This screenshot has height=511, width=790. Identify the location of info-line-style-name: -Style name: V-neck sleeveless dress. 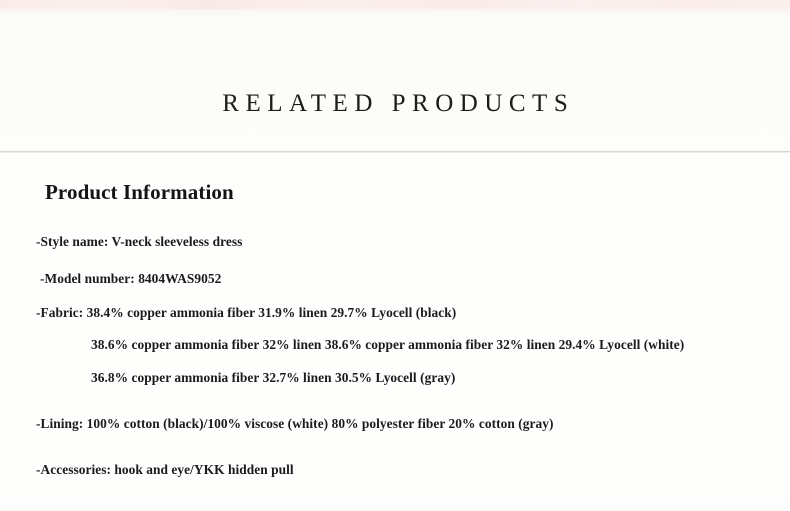
(139, 241).